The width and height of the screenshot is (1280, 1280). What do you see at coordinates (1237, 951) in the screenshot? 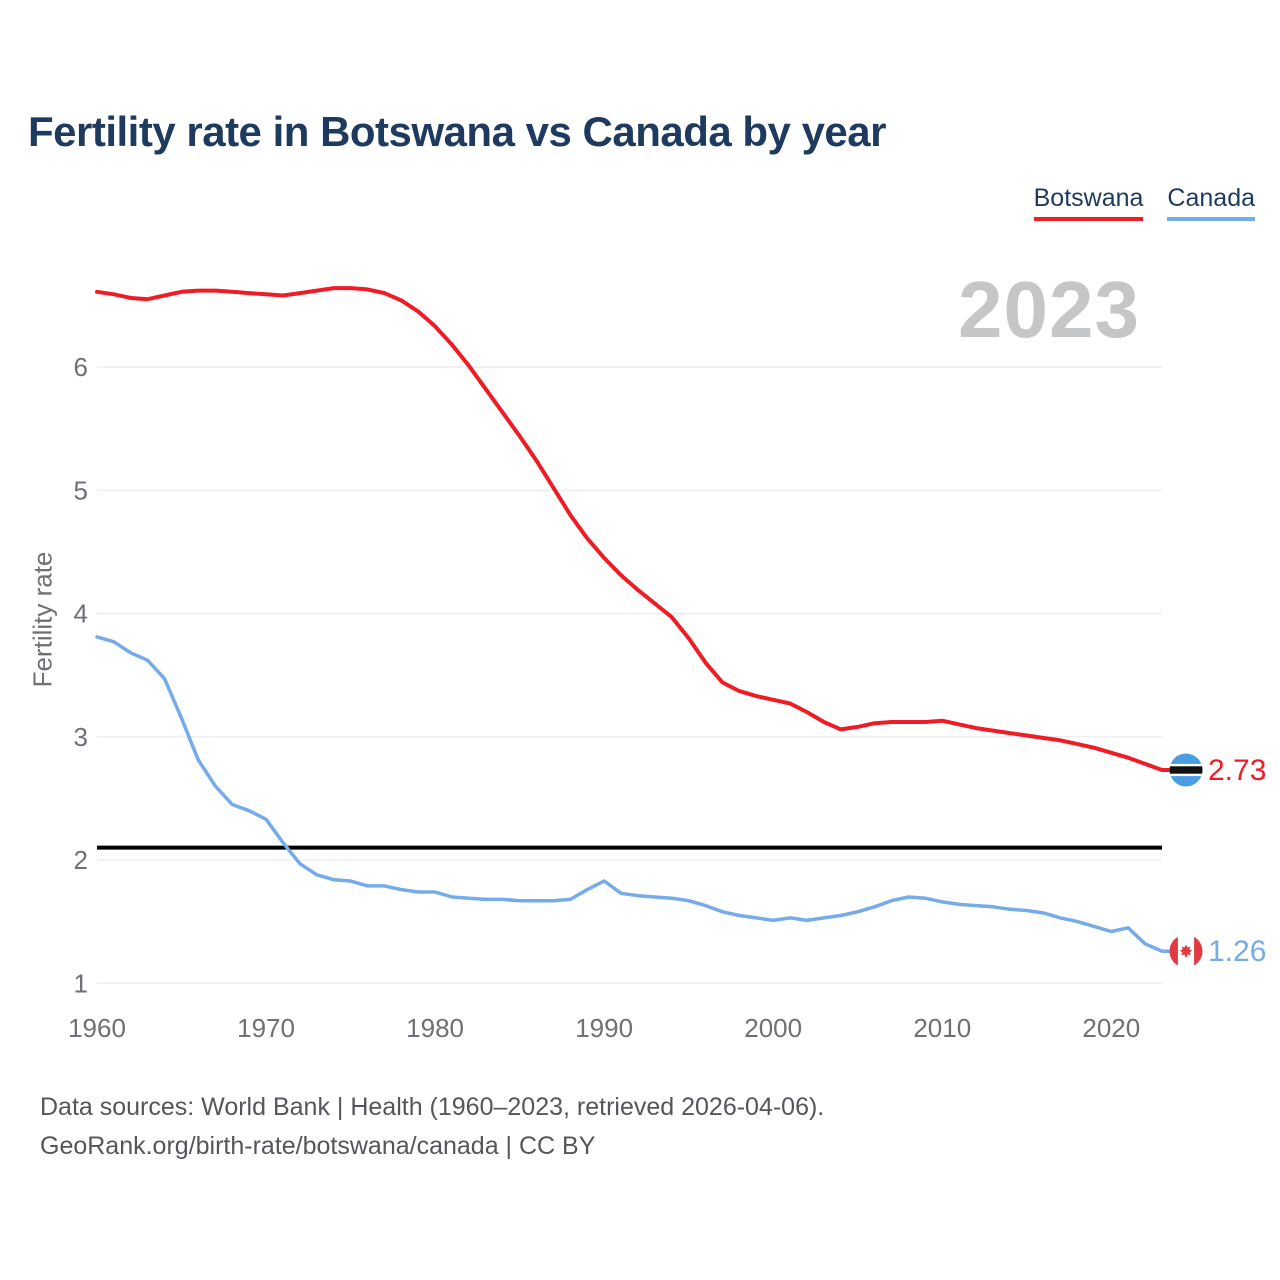
I see `canada-end-value: 1.26` at bounding box center [1237, 951].